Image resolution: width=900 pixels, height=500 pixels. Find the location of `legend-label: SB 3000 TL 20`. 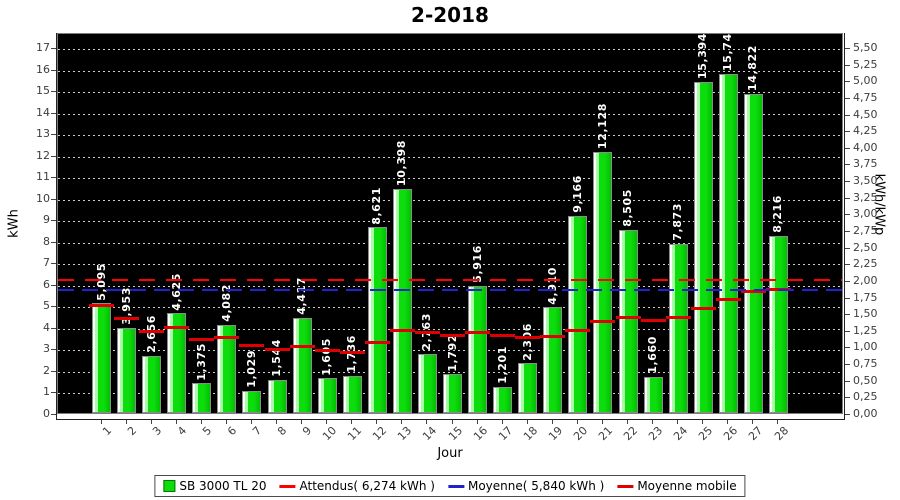

legend-label: SB 3000 TL 20 is located at coordinates (223, 486).